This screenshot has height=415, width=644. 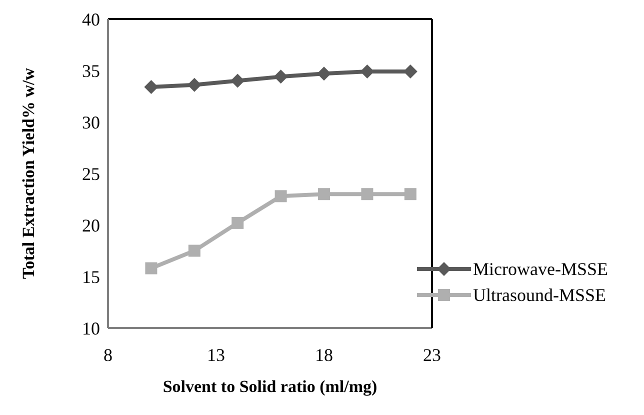 I want to click on y-tick-label: 10, so click(x=91, y=328).